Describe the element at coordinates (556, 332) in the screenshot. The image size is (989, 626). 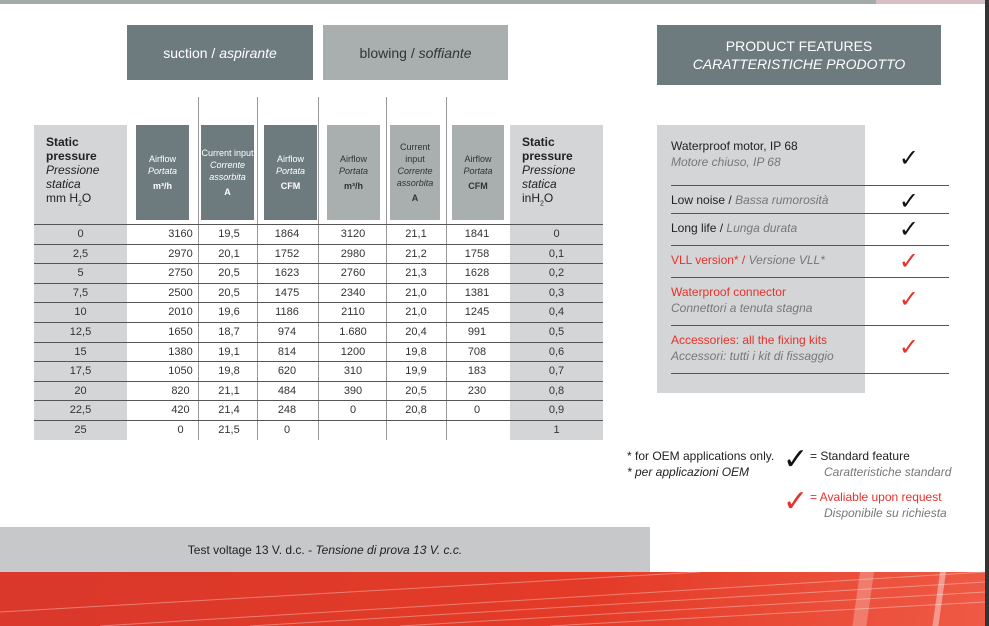
I see `table-cell: 0,5` at that location.